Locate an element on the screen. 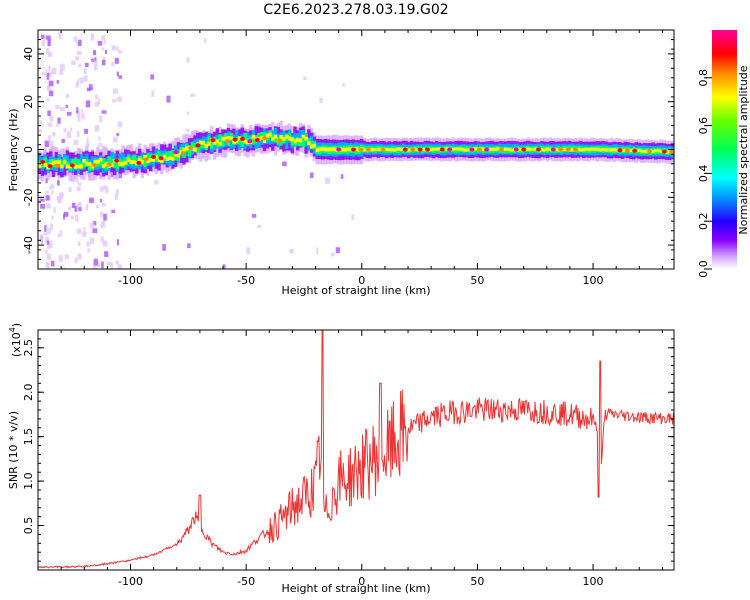 Image resolution: width=750 pixels, height=600 pixels. figure-title: C2E6.2023.278.03.19.G02 is located at coordinates (355, 10).